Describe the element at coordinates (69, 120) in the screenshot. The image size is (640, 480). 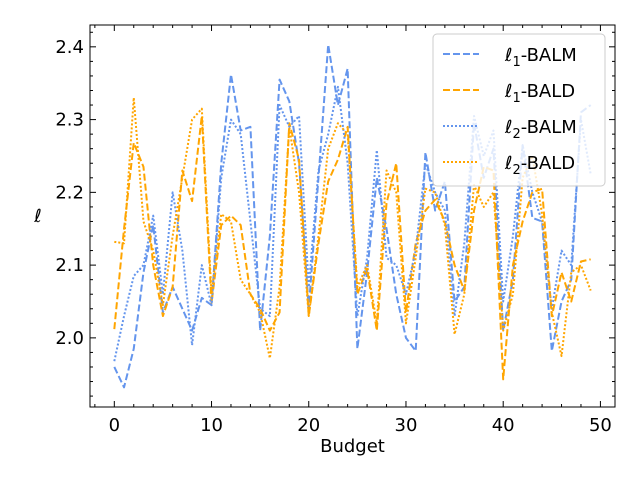
I see `y-tick-label: 2.3` at that location.